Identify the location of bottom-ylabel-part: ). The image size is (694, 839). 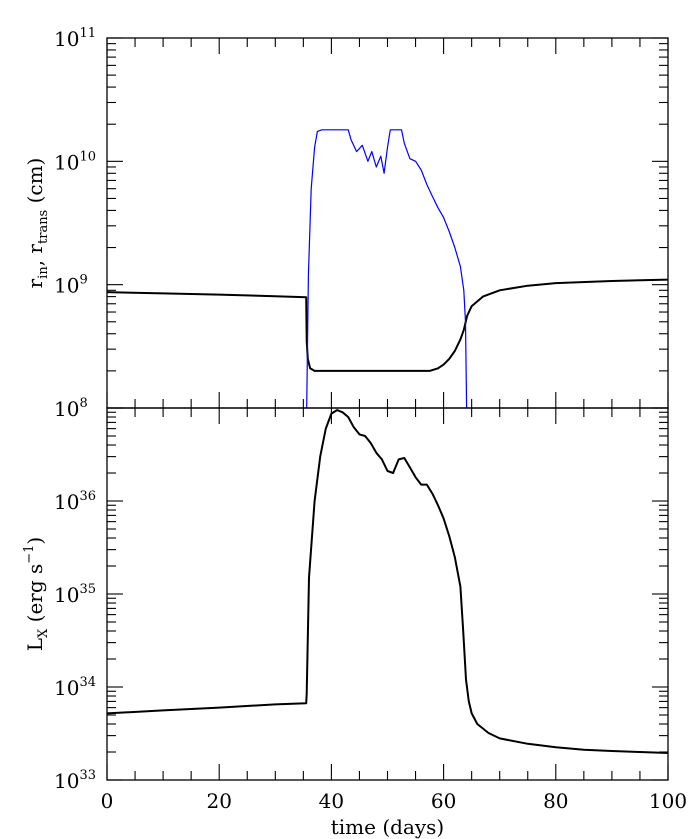
(35, 541).